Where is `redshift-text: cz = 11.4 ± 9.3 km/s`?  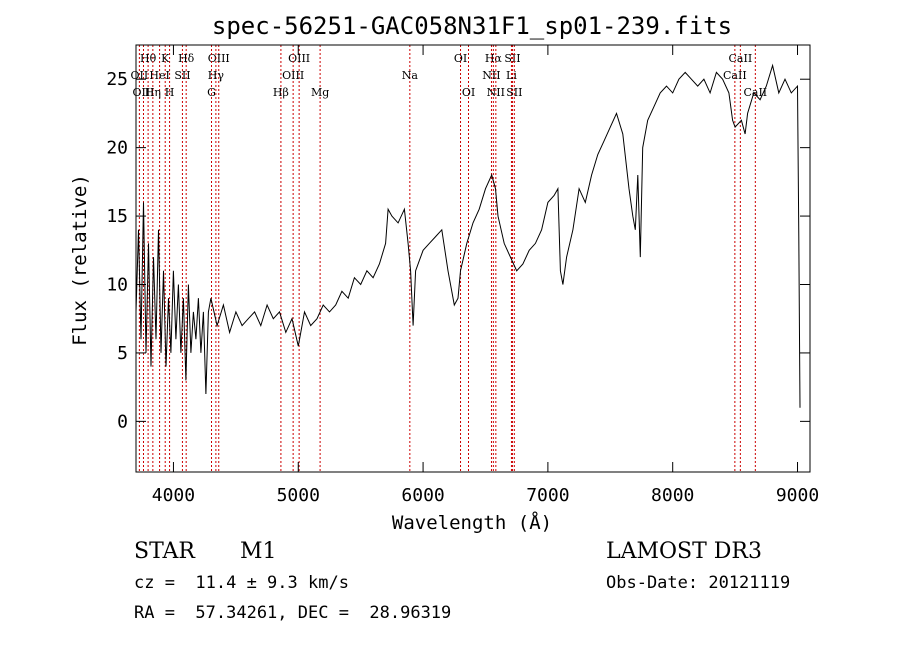
redshift-text: cz = 11.4 ± 9.3 km/s is located at coordinates (241, 583).